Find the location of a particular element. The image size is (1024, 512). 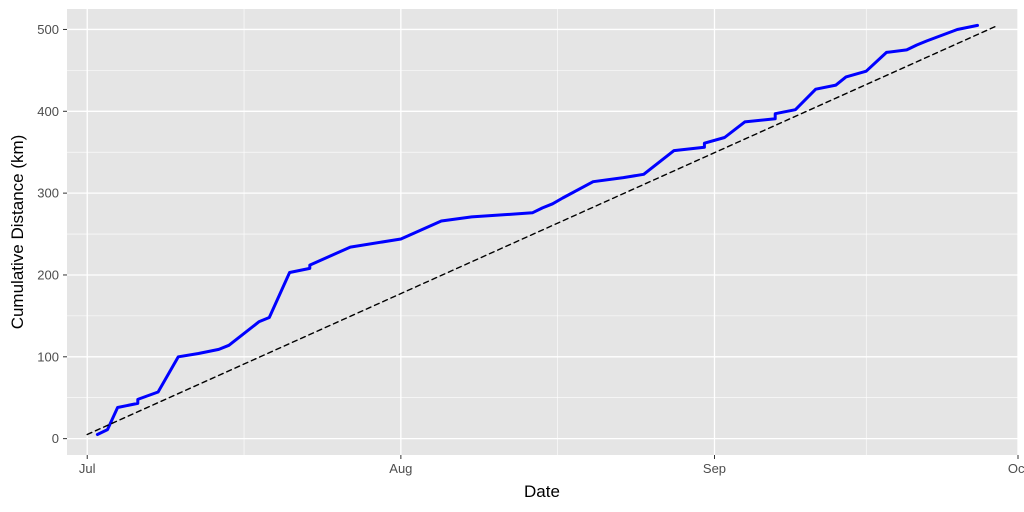

y-tick-label: 100 is located at coordinates (48, 356).